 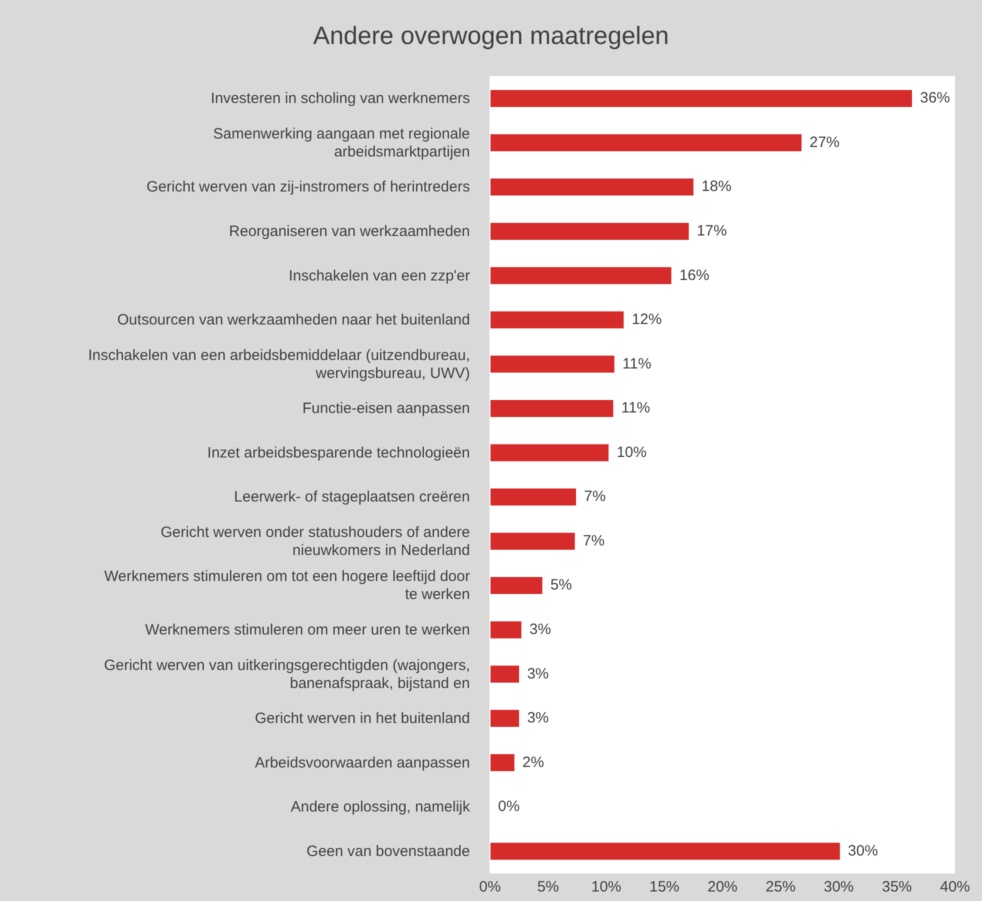 What do you see at coordinates (711, 231) in the screenshot?
I see `data-label: 17%` at bounding box center [711, 231].